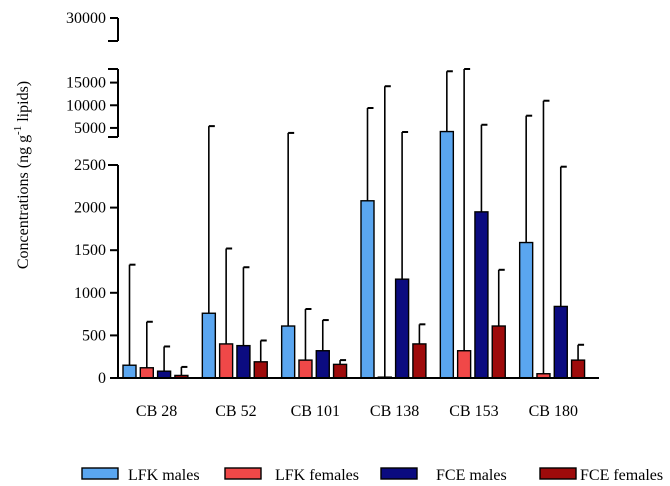  I want to click on legend-label: LFK males, so click(164, 475).